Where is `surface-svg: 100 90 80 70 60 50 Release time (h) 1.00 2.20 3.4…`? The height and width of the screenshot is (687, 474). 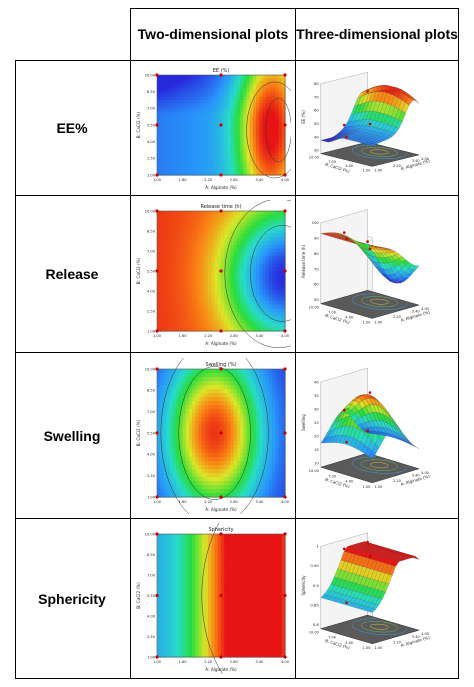
surface-svg: 100 90 80 70 60 50 Release time (h) 1.00 2.20 3.4… is located at coordinates (366, 267).